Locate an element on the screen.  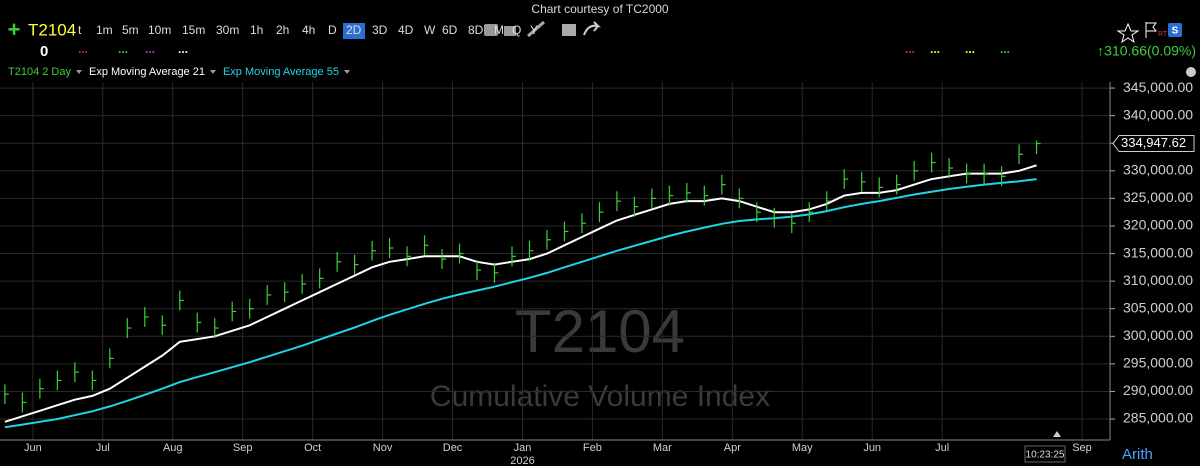
scale-mode: Arith is located at coordinates (1137, 454).